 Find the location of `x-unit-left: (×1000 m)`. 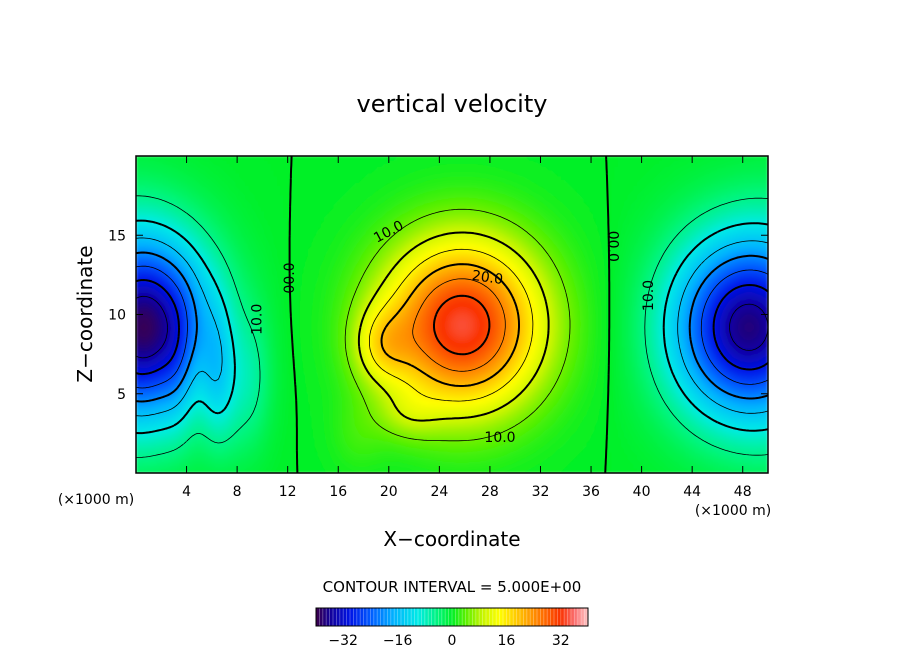

x-unit-left: (×1000 m) is located at coordinates (96, 500).